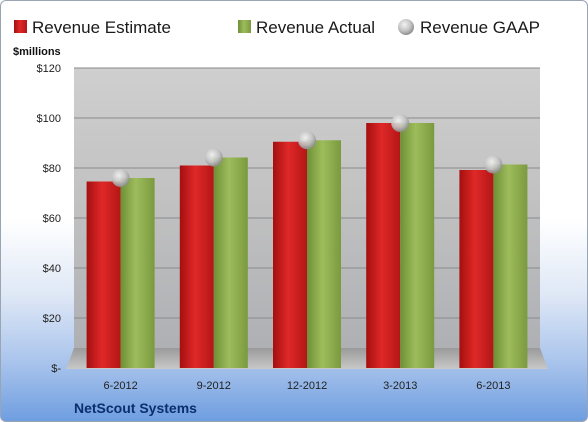 This screenshot has height=422, width=588. I want to click on x-tick-label: 3-2013, so click(400, 386).